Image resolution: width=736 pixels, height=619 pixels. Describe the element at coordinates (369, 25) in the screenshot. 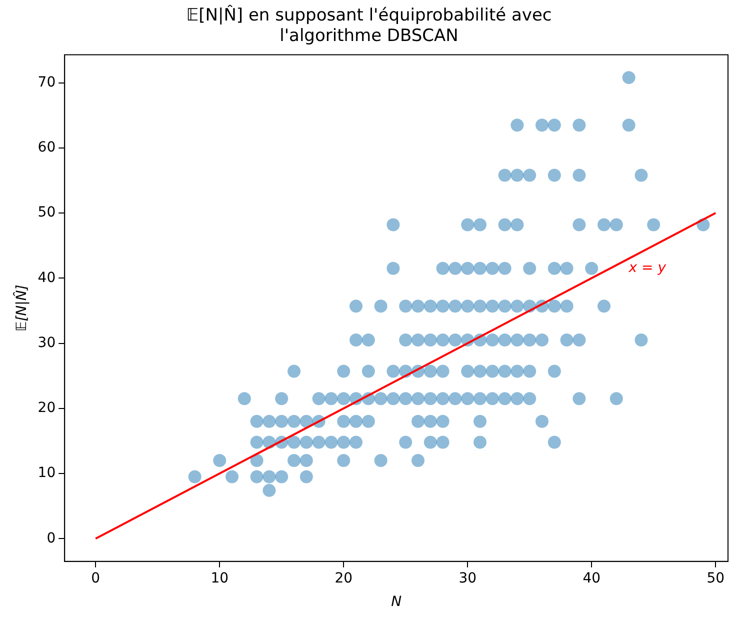

I see `chart-title: 𝔼[N|N̂] en supposant l'équiprobabilité avec l'algorithme DBSCAN` at that location.